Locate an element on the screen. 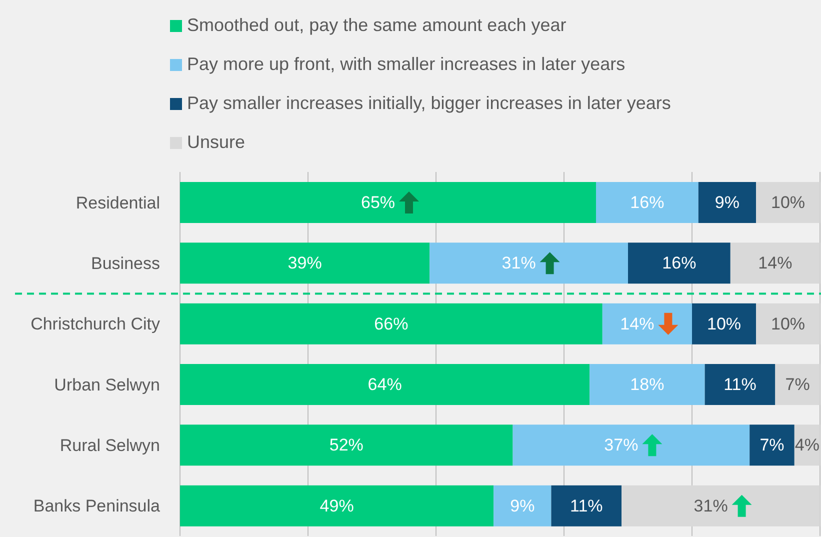 Image resolution: width=821 pixels, height=537 pixels. data-label: 39% is located at coordinates (305, 263).